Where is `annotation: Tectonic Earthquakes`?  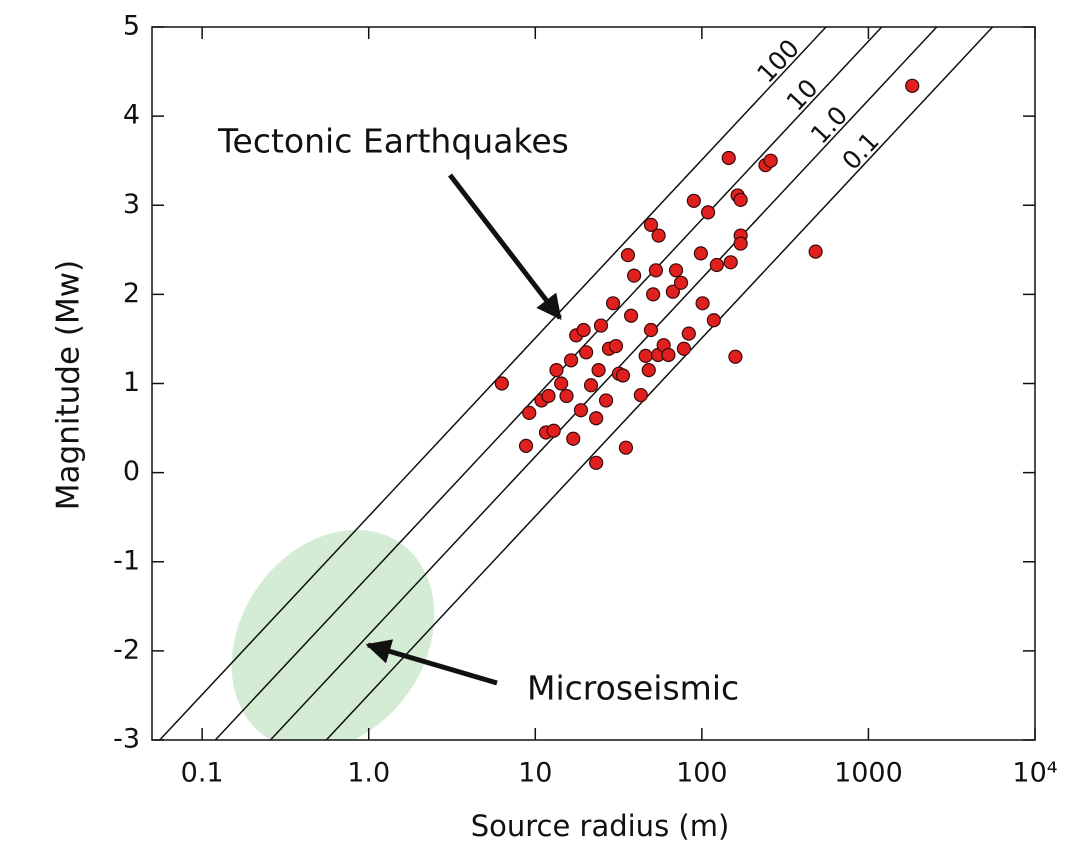
annotation: Tectonic Earthquakes is located at coordinates (393, 141).